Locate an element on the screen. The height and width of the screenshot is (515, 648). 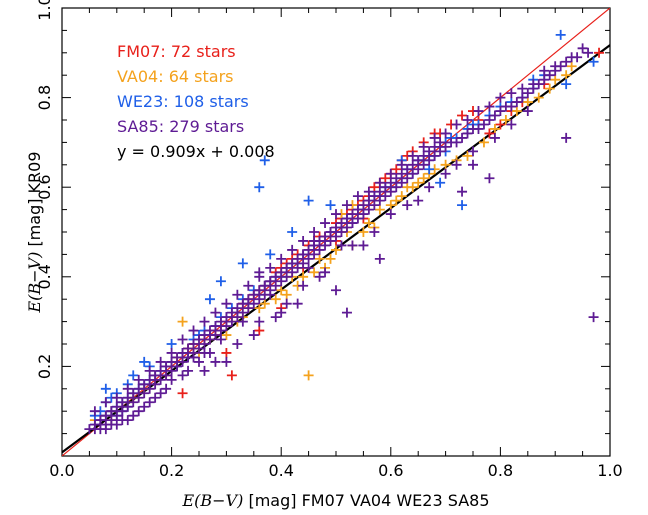
x-tick-label: 0.2 is located at coordinates (171, 470).